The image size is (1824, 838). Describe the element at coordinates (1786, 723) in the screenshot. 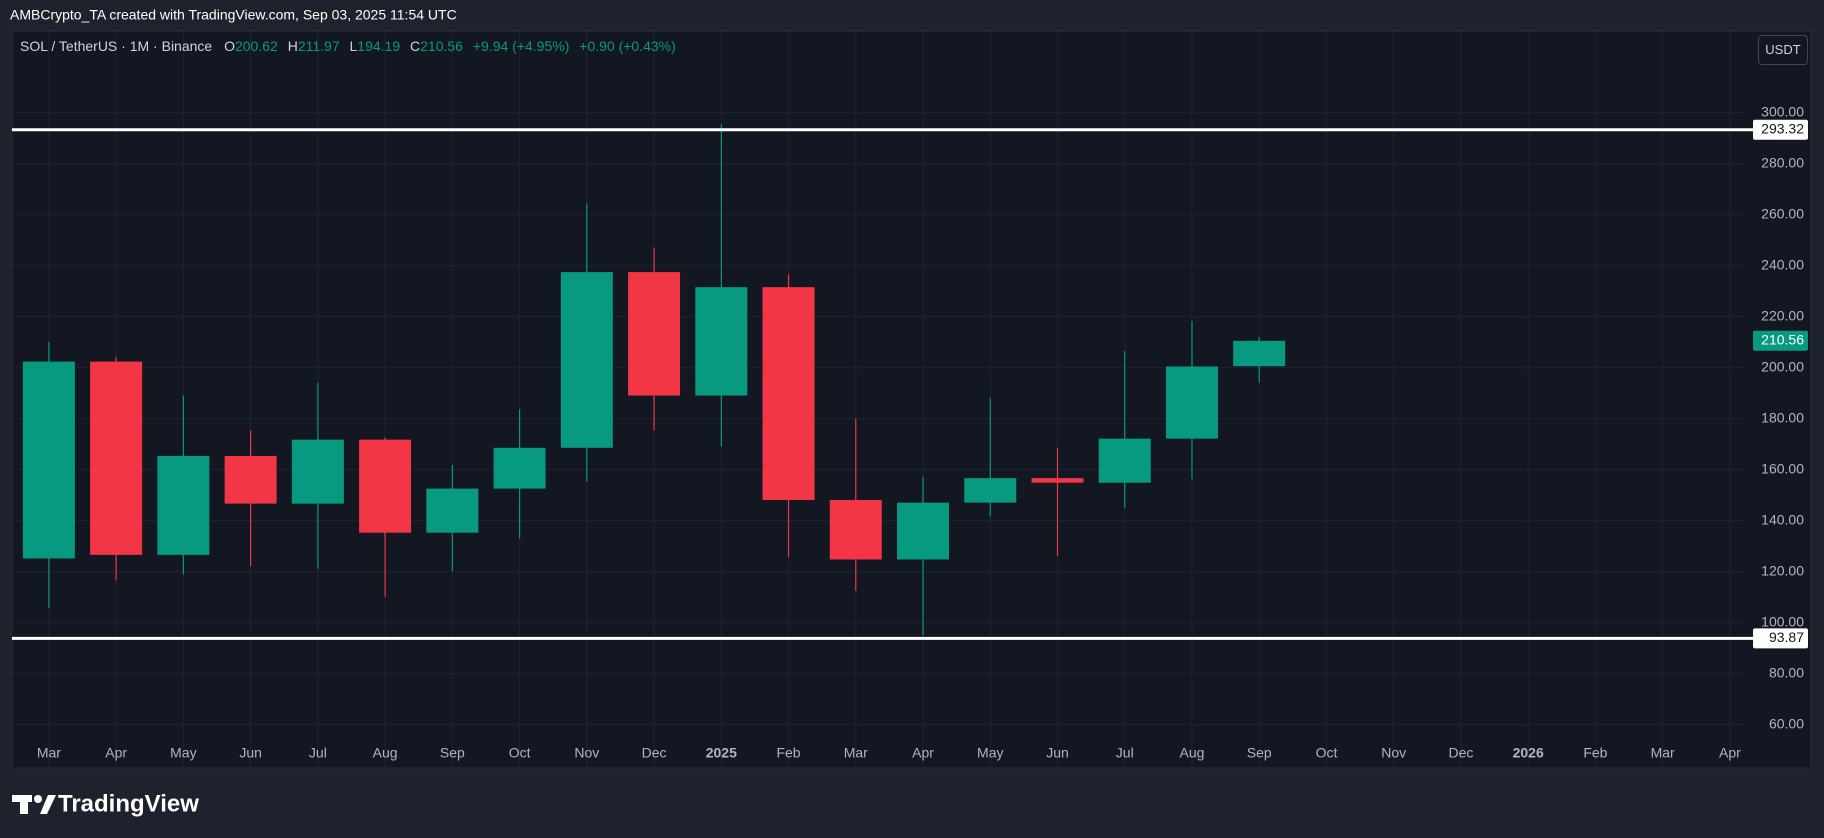

I see `y-tick-label: 60.00` at that location.